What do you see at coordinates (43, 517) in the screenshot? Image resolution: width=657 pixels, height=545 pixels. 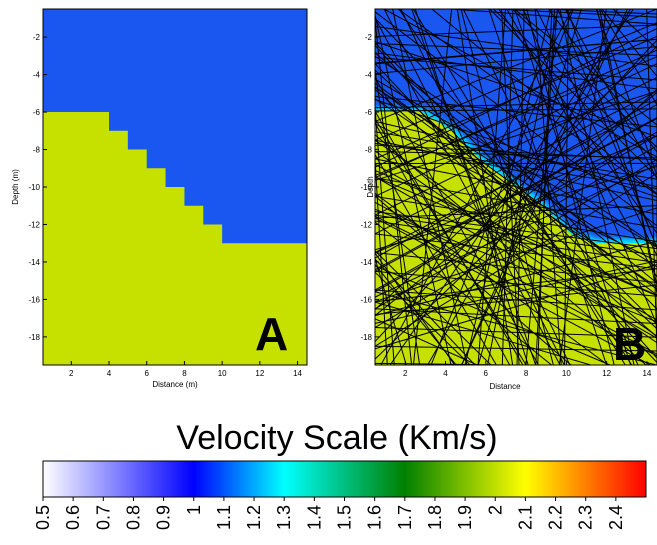 I see `colorbar-tick-label: 0.5` at bounding box center [43, 517].